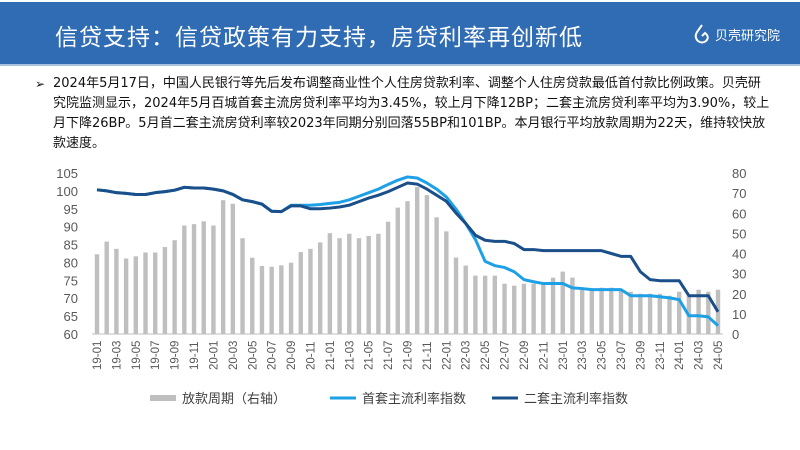 The width and height of the screenshot is (800, 450). Describe the element at coordinates (98, 355) in the screenshot. I see `x-axis-tick-label: 19-01` at that location.